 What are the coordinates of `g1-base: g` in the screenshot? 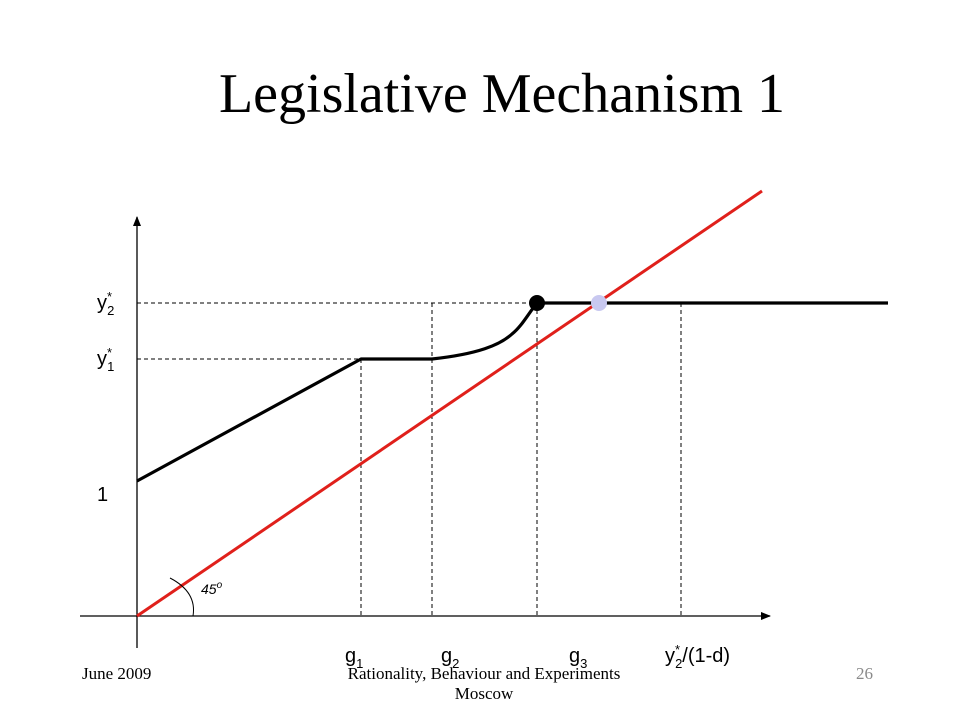 It's located at (350, 656).